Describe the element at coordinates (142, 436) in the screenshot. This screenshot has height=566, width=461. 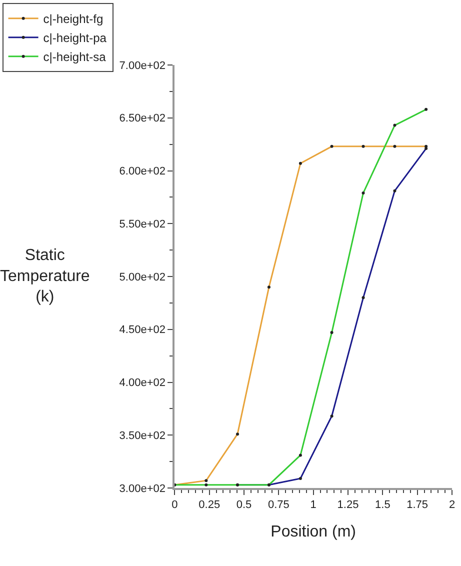
I see `y-tick-label: 3.50e+02` at that location.